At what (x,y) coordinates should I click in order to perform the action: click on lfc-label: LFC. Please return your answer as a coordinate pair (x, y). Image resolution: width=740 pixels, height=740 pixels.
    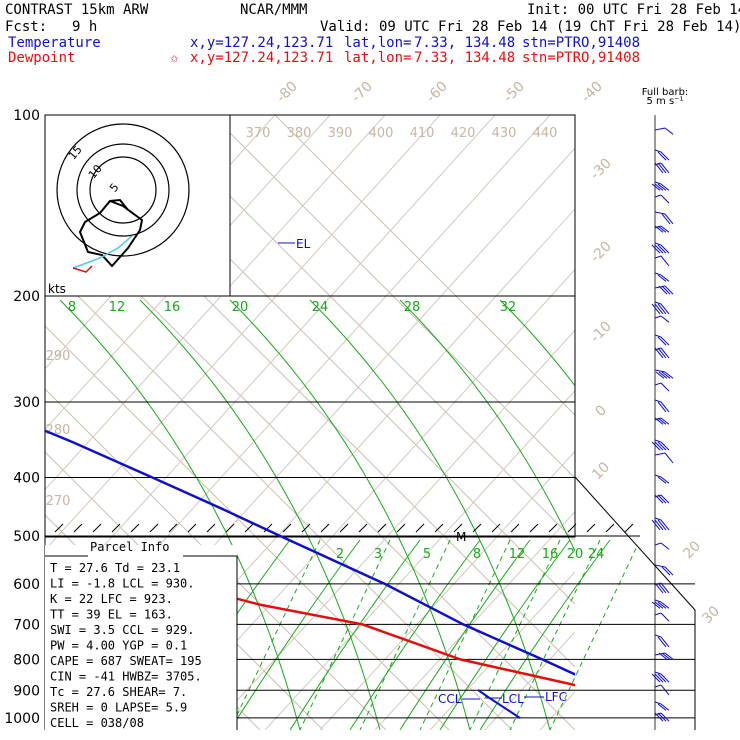
    Looking at the image, I should click on (556, 697).